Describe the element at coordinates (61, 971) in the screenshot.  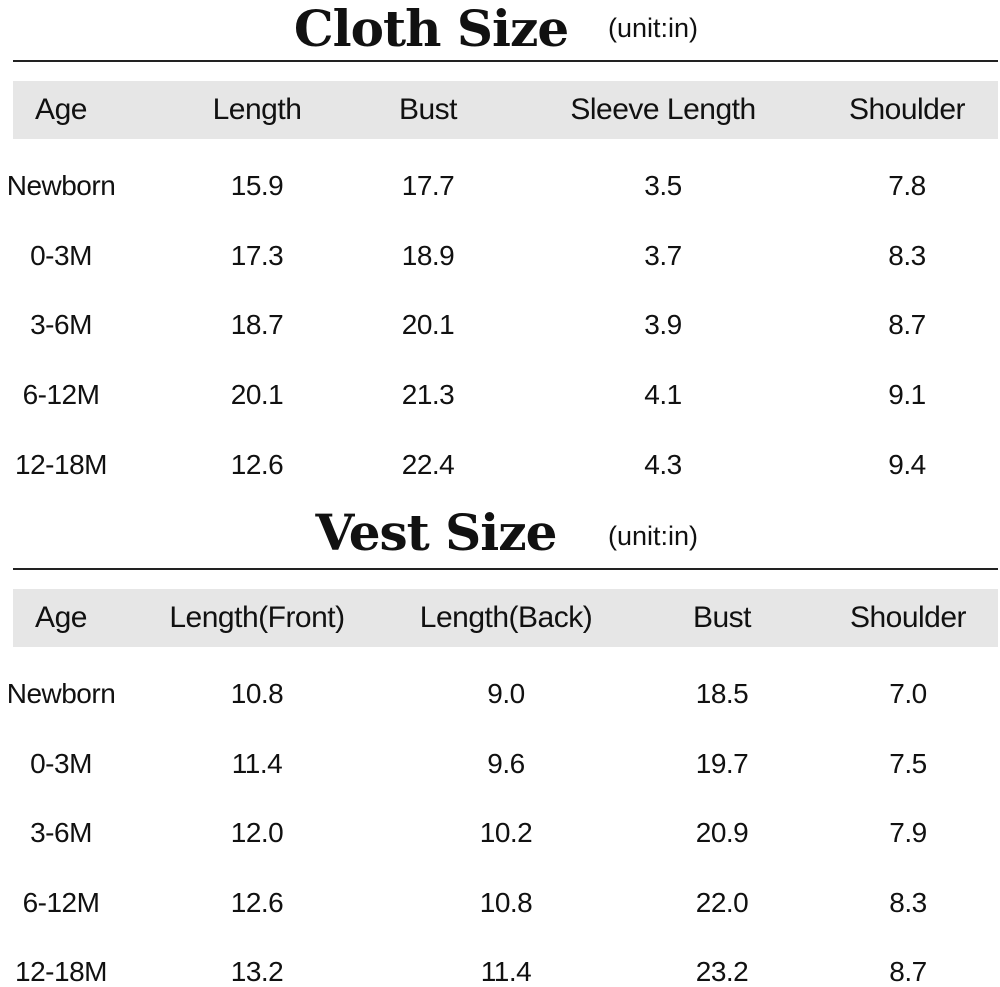
I see `vest-age-cell: 12-18M` at that location.